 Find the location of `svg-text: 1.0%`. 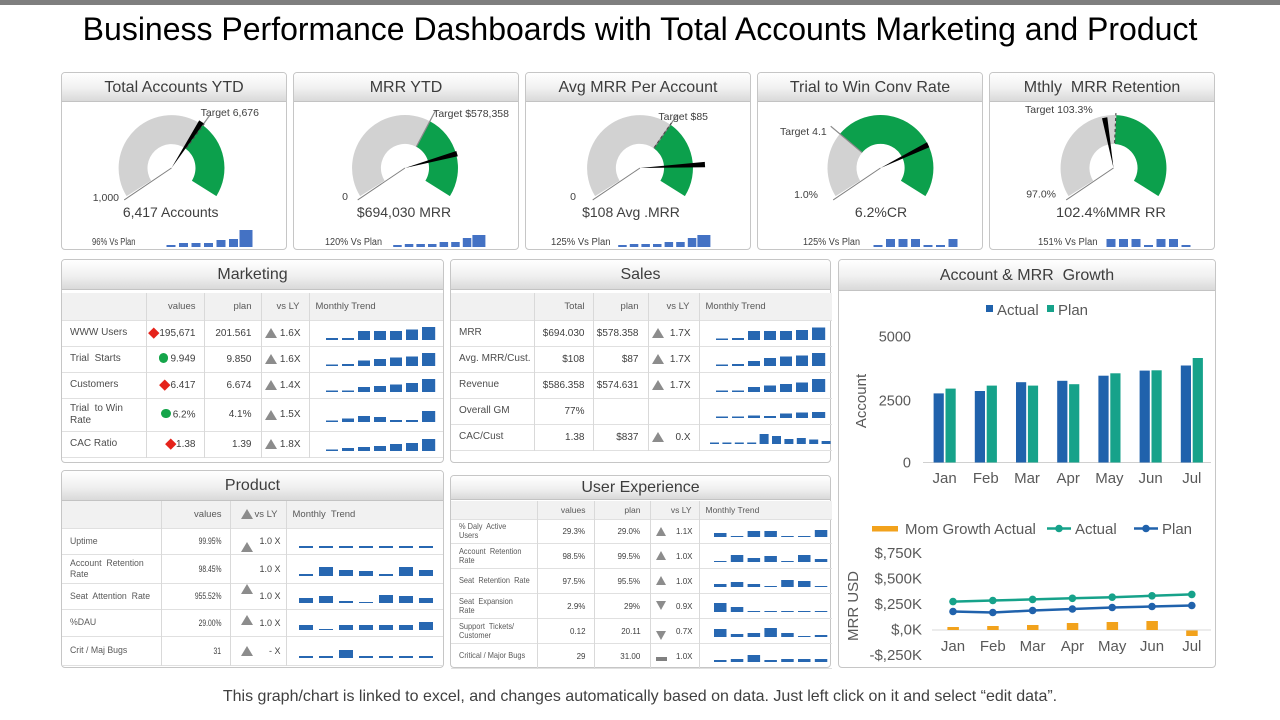

svg-text: 1.0% is located at coordinates (806, 195).